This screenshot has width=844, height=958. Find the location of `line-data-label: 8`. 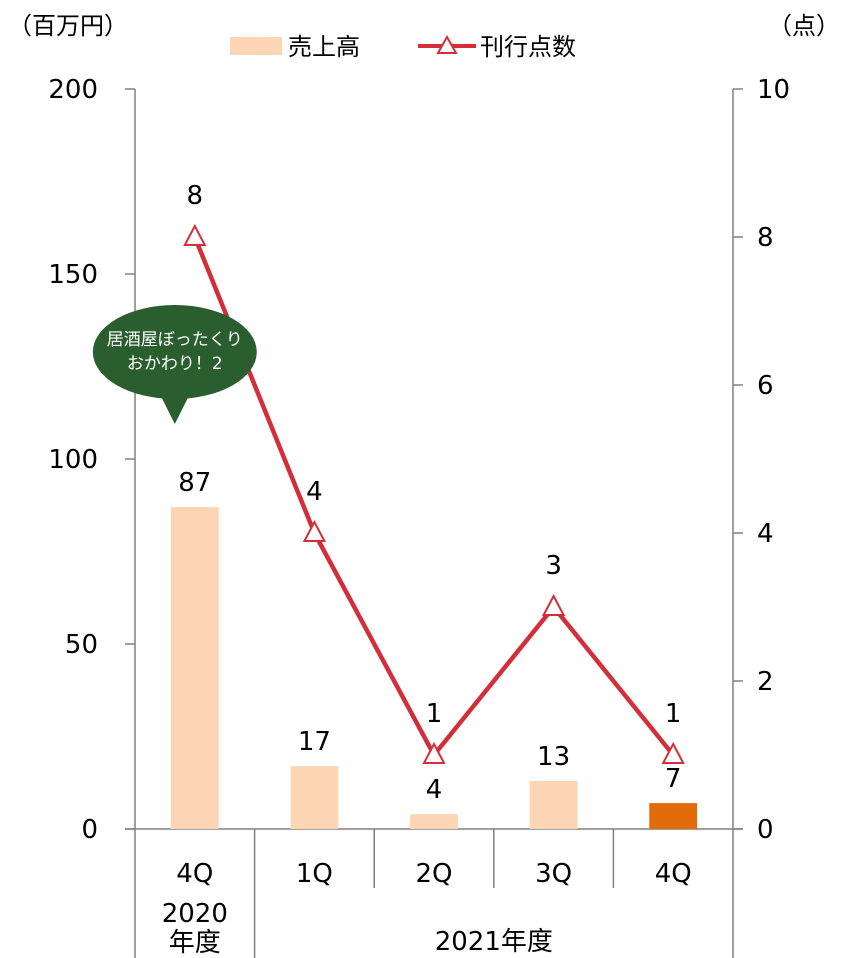

line-data-label: 8 is located at coordinates (195, 196).